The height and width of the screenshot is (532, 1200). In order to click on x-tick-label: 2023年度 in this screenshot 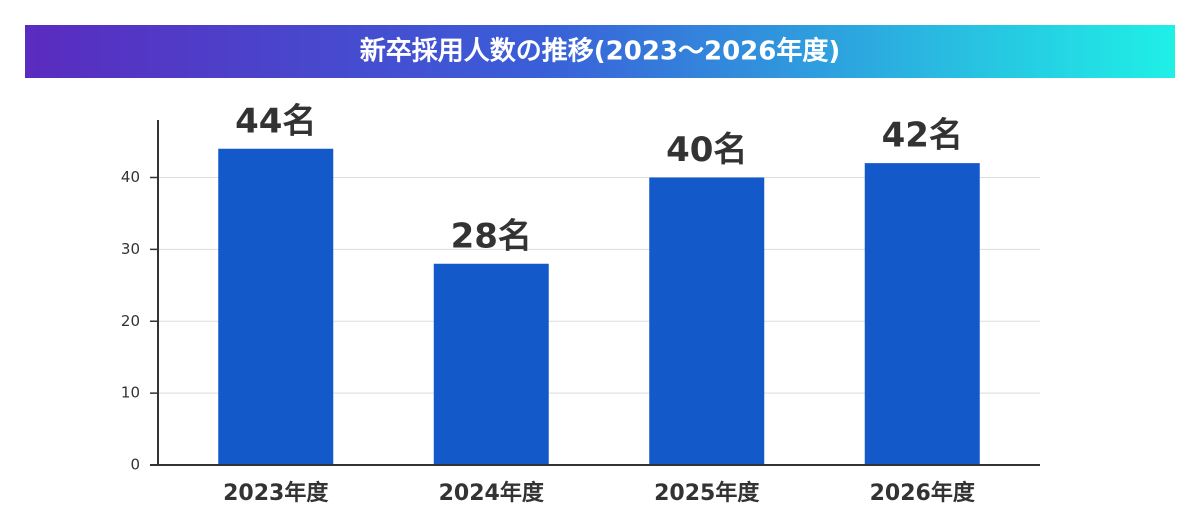, I will do `click(276, 493)`.